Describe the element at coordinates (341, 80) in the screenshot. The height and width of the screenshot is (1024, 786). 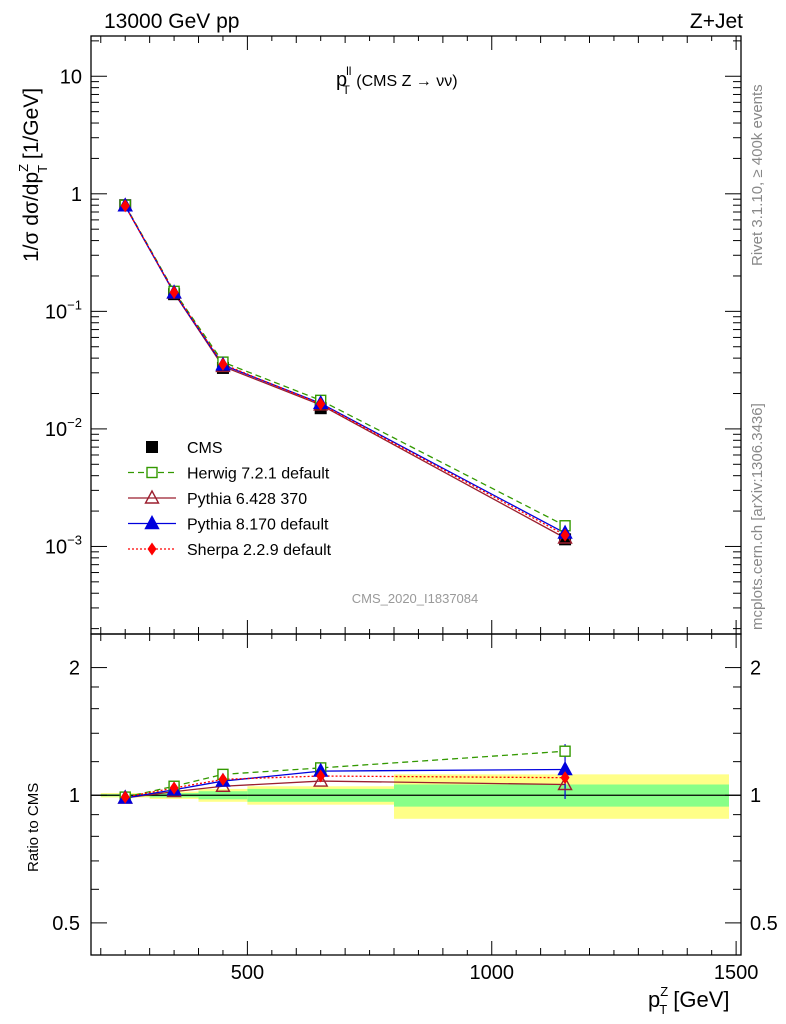
I see `main-title-p: p` at that location.